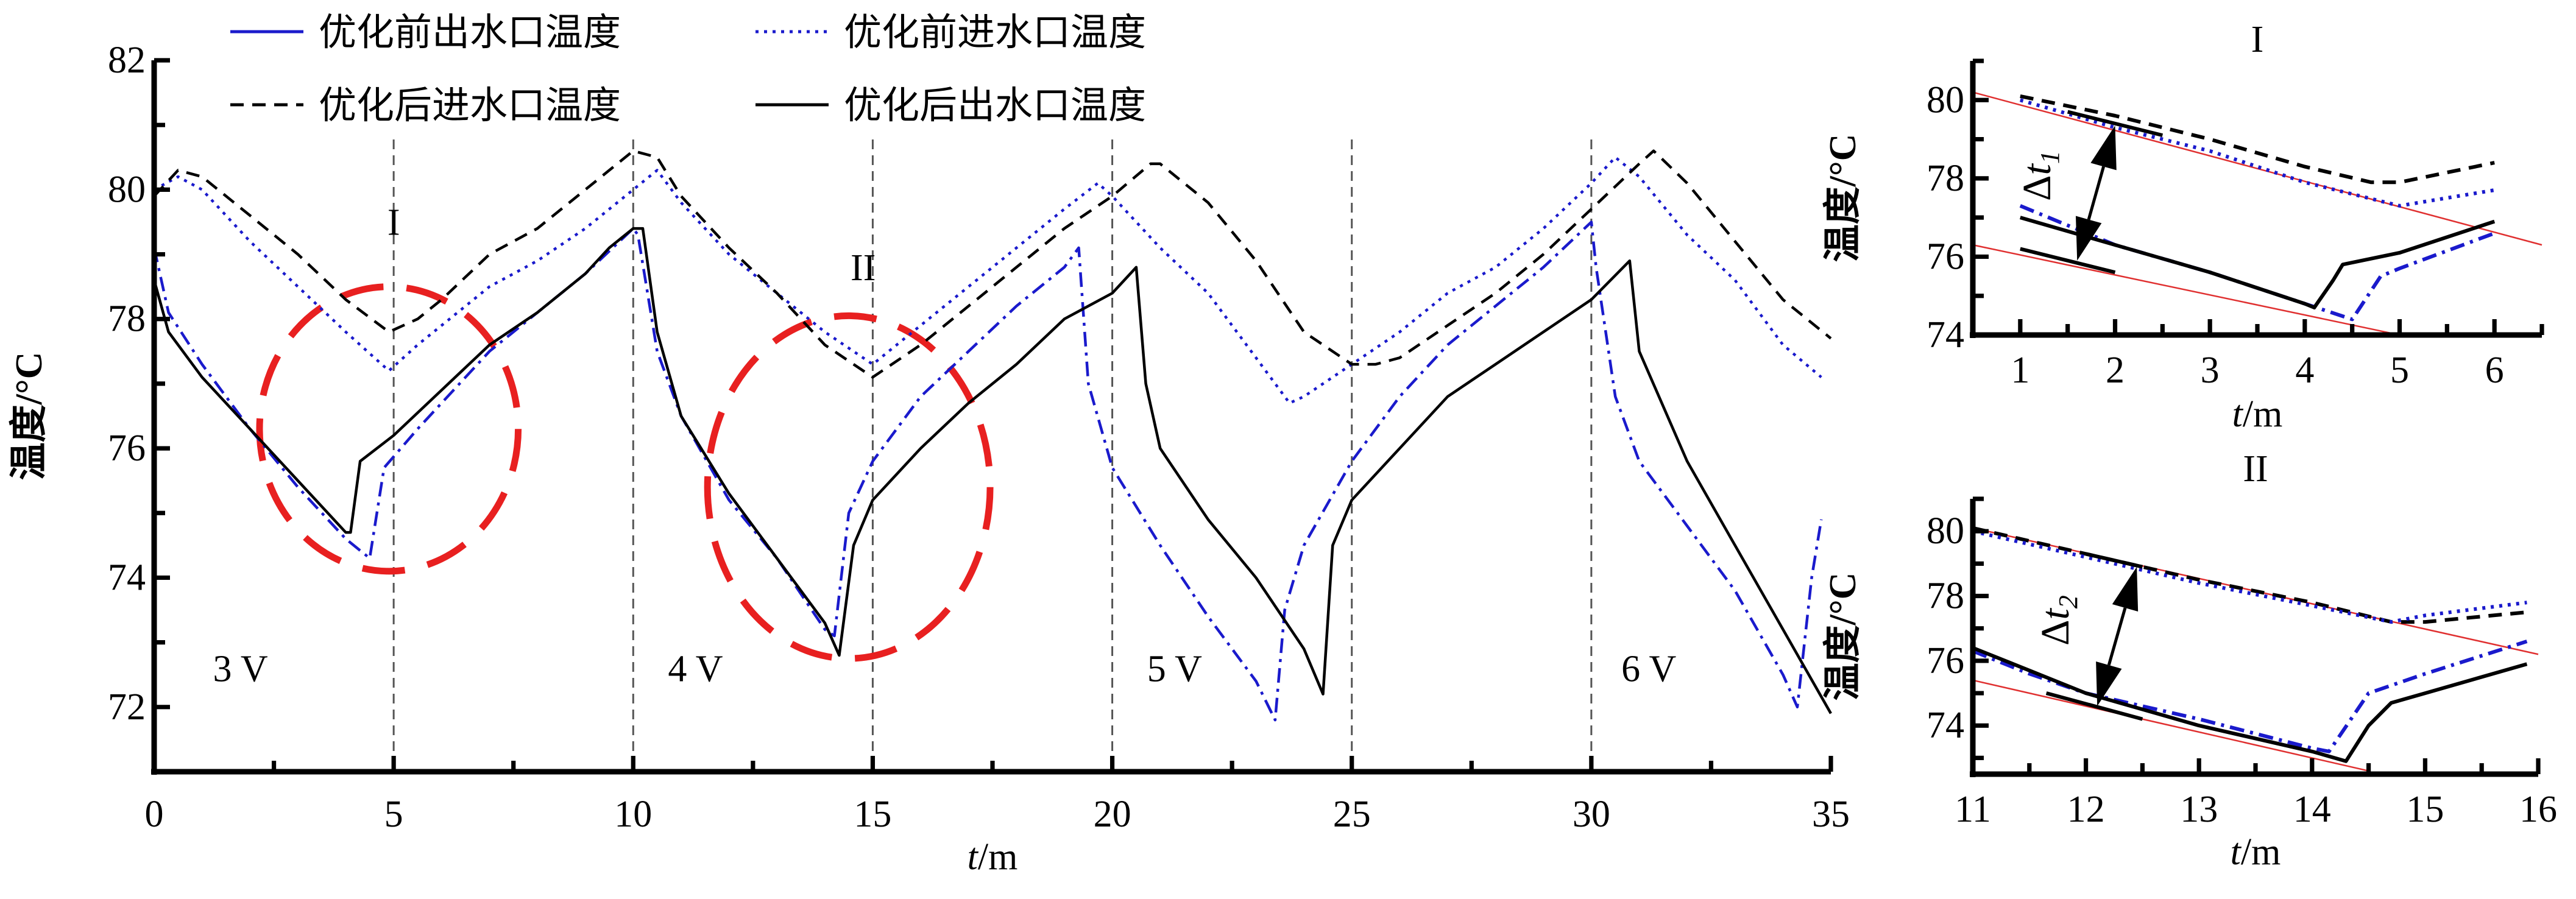  I want to click on delta-t-label: Δt2, so click(2058, 620).